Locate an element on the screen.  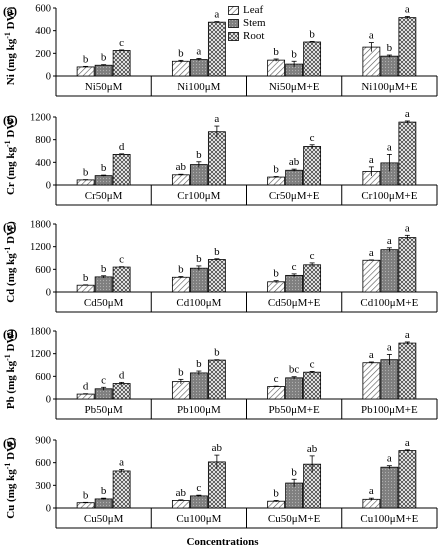
legend-label-stem: Stem is located at coordinates (254, 23).